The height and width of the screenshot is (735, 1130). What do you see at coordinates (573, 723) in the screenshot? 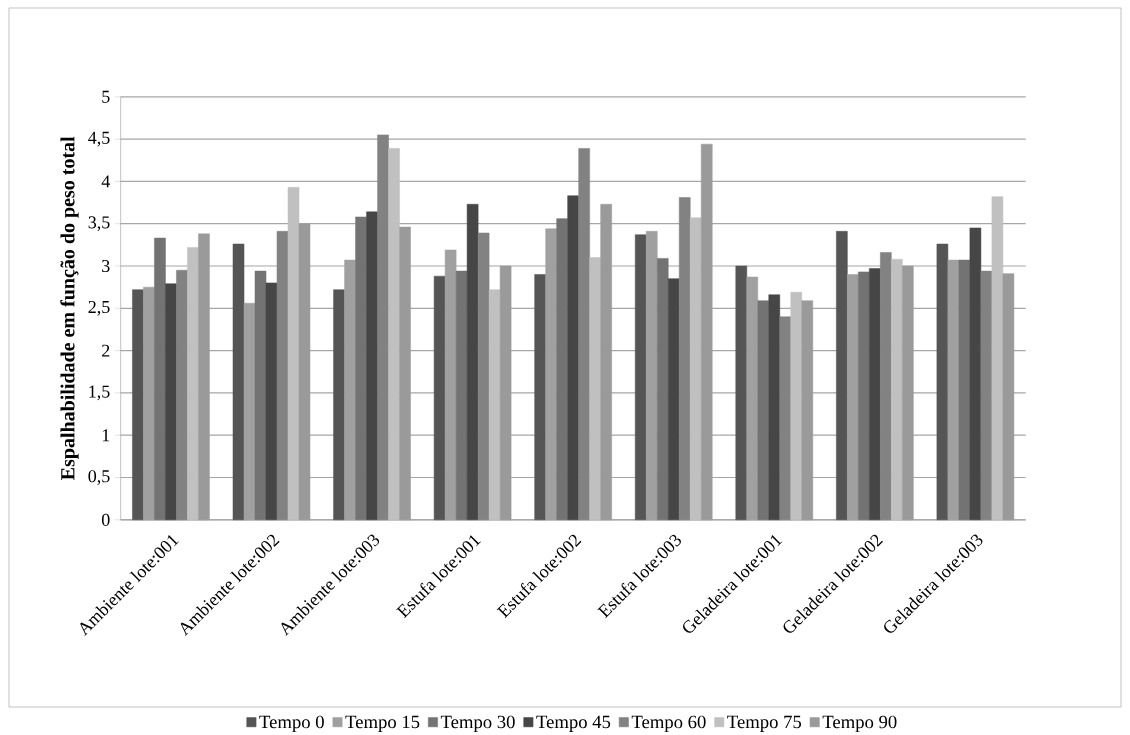
I see `legend-label: Tempo 45` at bounding box center [573, 723].